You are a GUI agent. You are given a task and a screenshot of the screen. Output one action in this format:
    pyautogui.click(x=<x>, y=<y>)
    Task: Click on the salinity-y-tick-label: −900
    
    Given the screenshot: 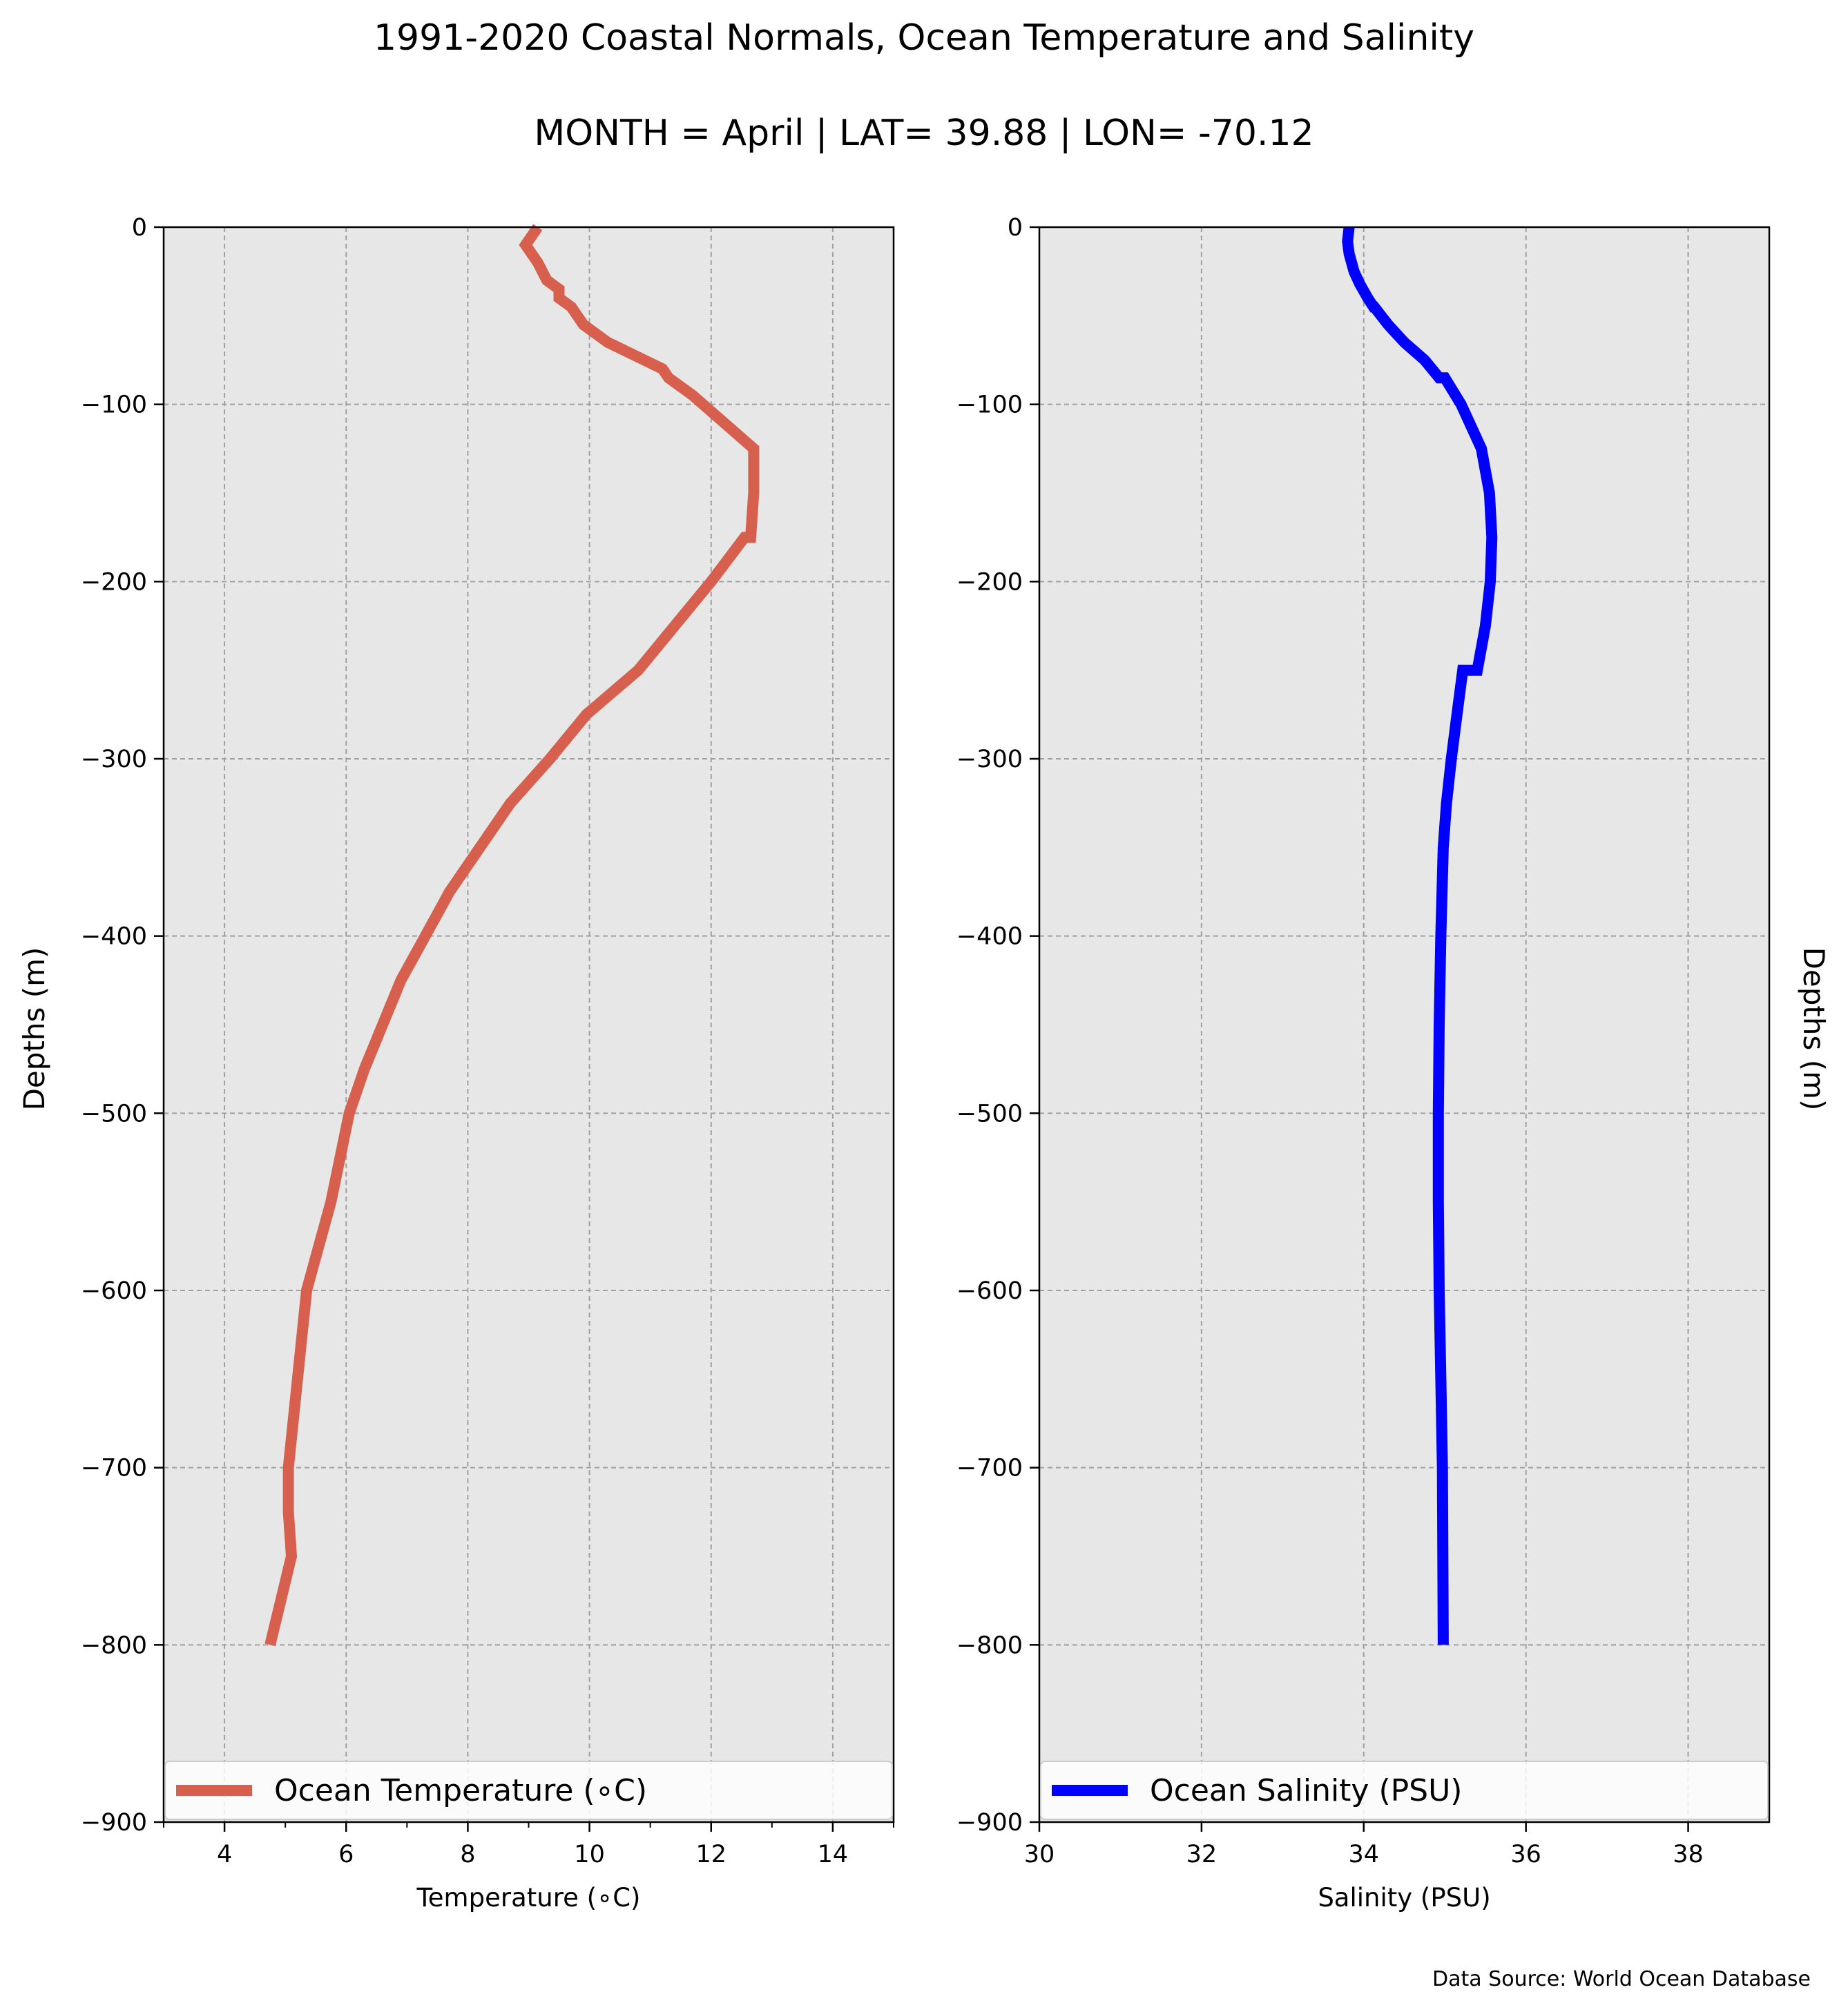 What is the action you would take?
    pyautogui.click(x=989, y=1823)
    